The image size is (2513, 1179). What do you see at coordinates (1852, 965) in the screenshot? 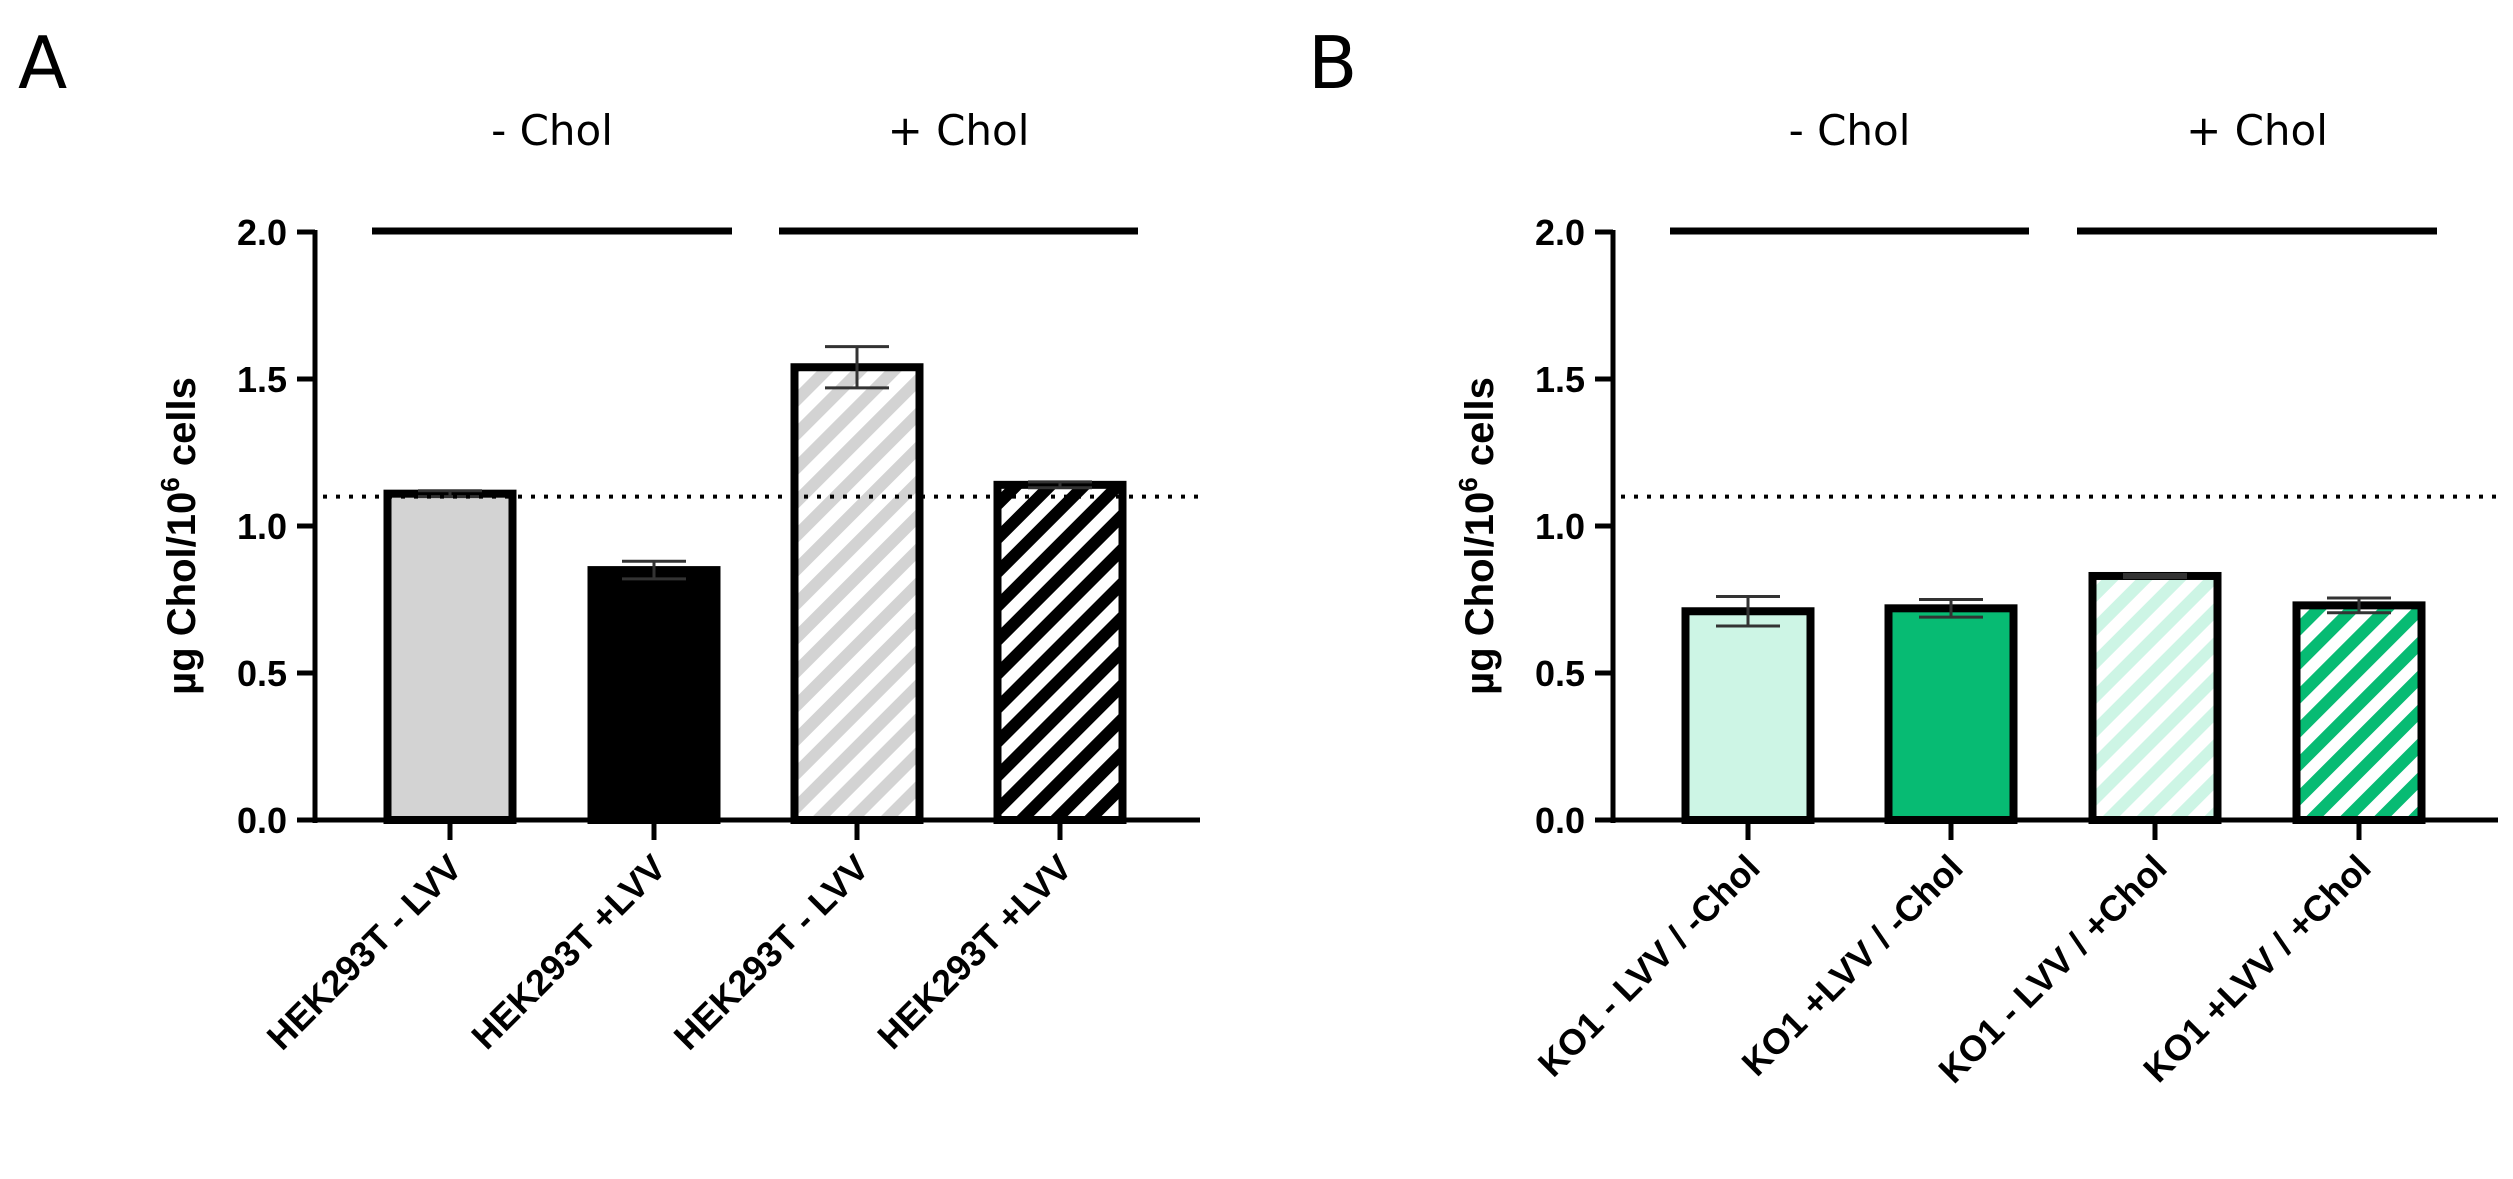
I see `category-label: KO1 +LVV / -Chol` at bounding box center [1852, 965].